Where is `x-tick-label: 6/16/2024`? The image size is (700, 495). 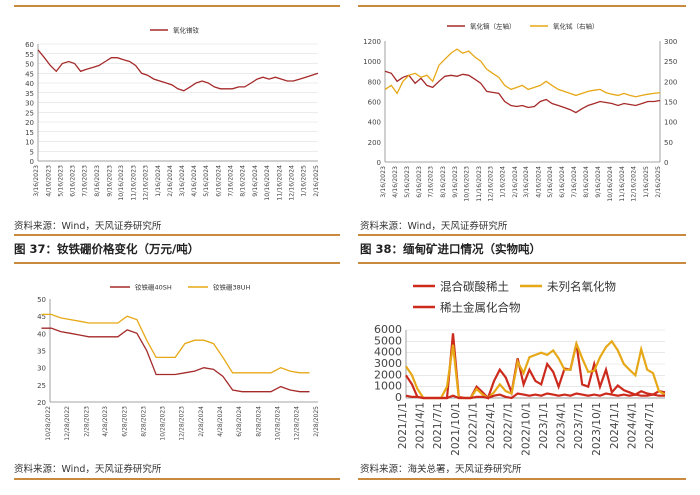 x-tick-label: 6/16/2024 is located at coordinates (562, 182).